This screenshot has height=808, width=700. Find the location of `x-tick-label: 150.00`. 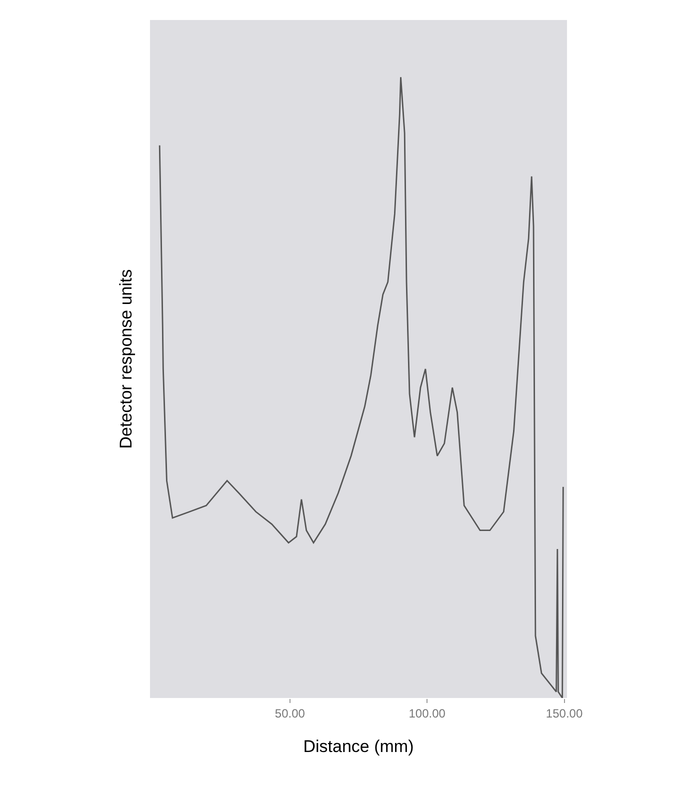

x-tick-label: 150.00 is located at coordinates (564, 713).